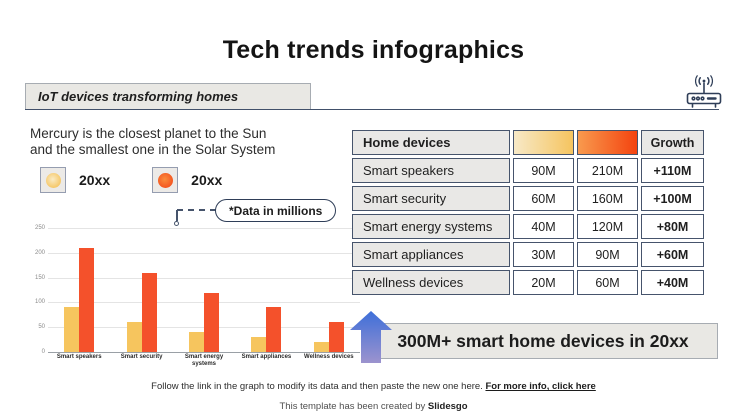  Describe the element at coordinates (138, 96) in the screenshot. I see `tagline-text: IoT devices transforming homes` at that location.